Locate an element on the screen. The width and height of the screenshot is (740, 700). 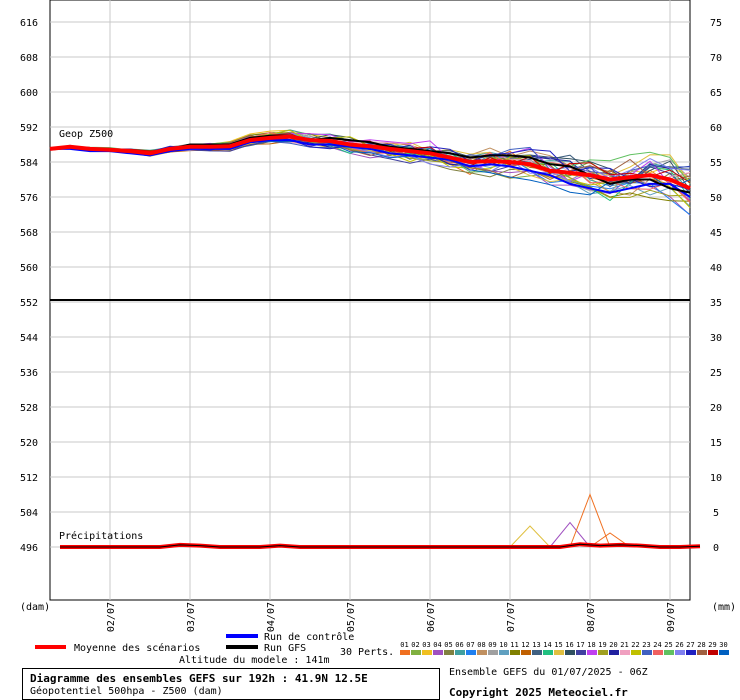
y-tick-label: 600 is located at coordinates (29, 93).